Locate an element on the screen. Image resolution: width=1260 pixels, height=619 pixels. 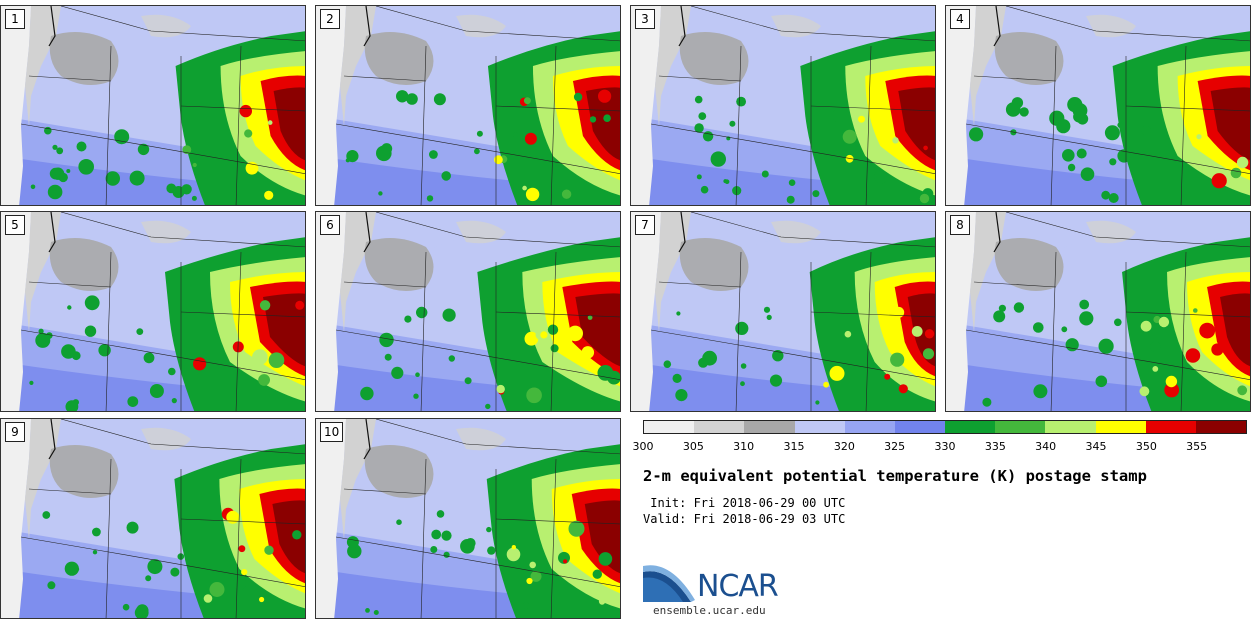
member-panel-10: 10 is located at coordinates (468, 518).